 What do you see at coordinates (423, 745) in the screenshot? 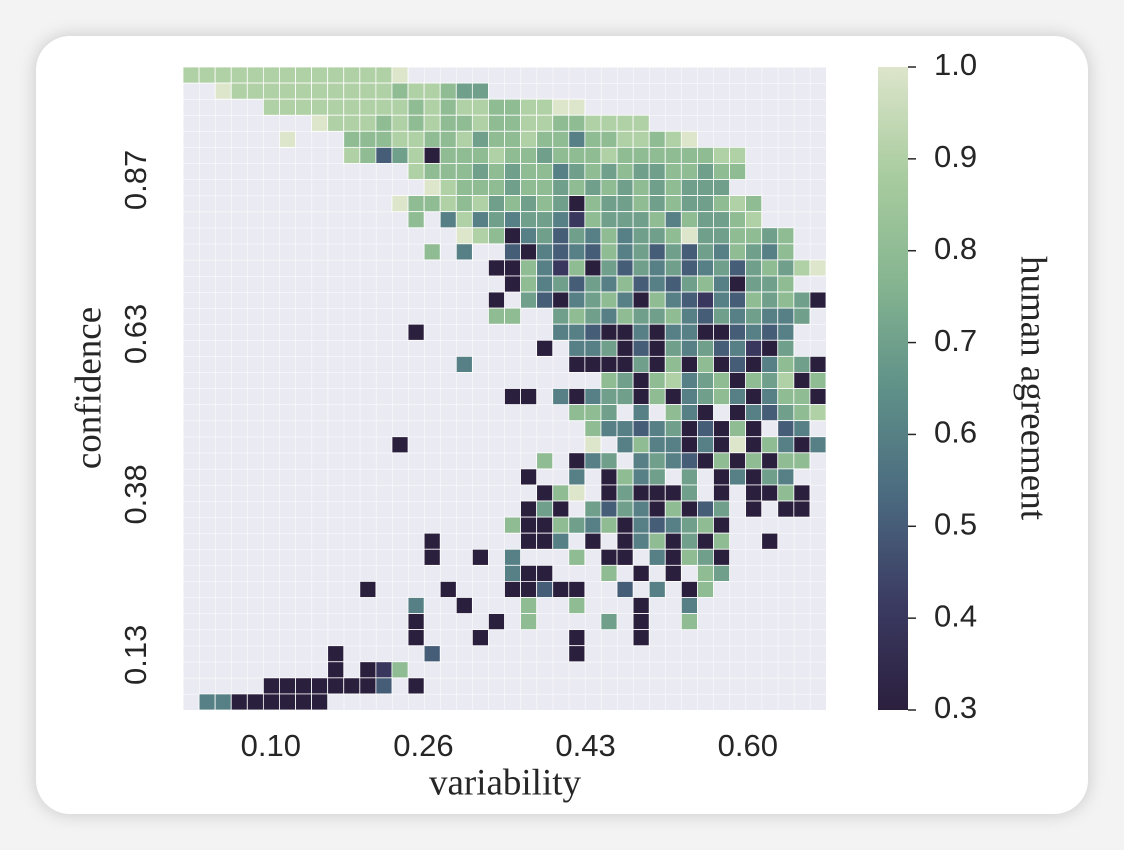
I see `x-tick-label: 0.26` at bounding box center [423, 745].